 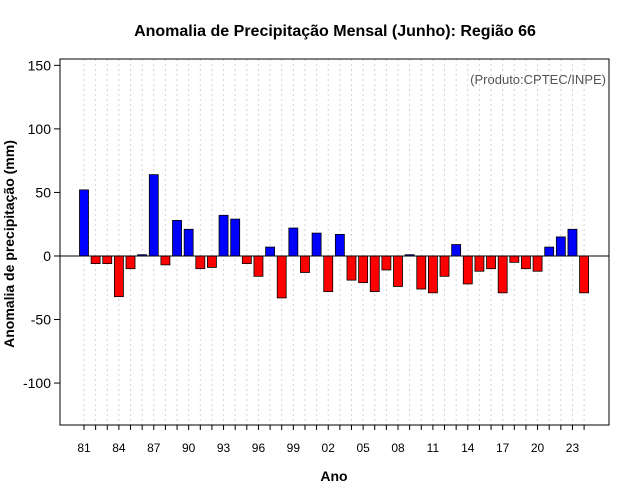 I want to click on y-tick-label: 50, so click(x=43, y=192).